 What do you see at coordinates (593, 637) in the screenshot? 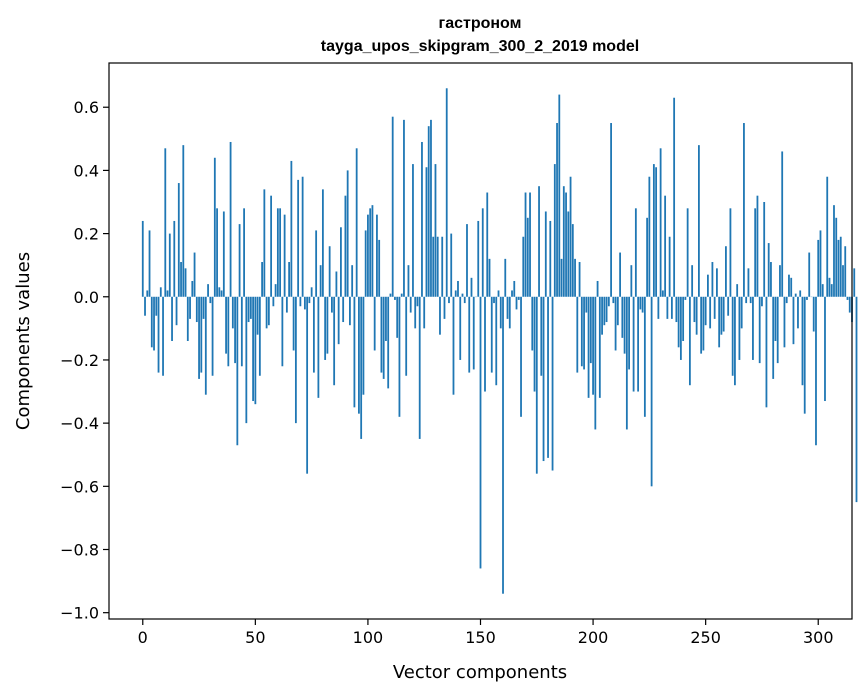
I see `x-tick-label: 200` at bounding box center [593, 637].